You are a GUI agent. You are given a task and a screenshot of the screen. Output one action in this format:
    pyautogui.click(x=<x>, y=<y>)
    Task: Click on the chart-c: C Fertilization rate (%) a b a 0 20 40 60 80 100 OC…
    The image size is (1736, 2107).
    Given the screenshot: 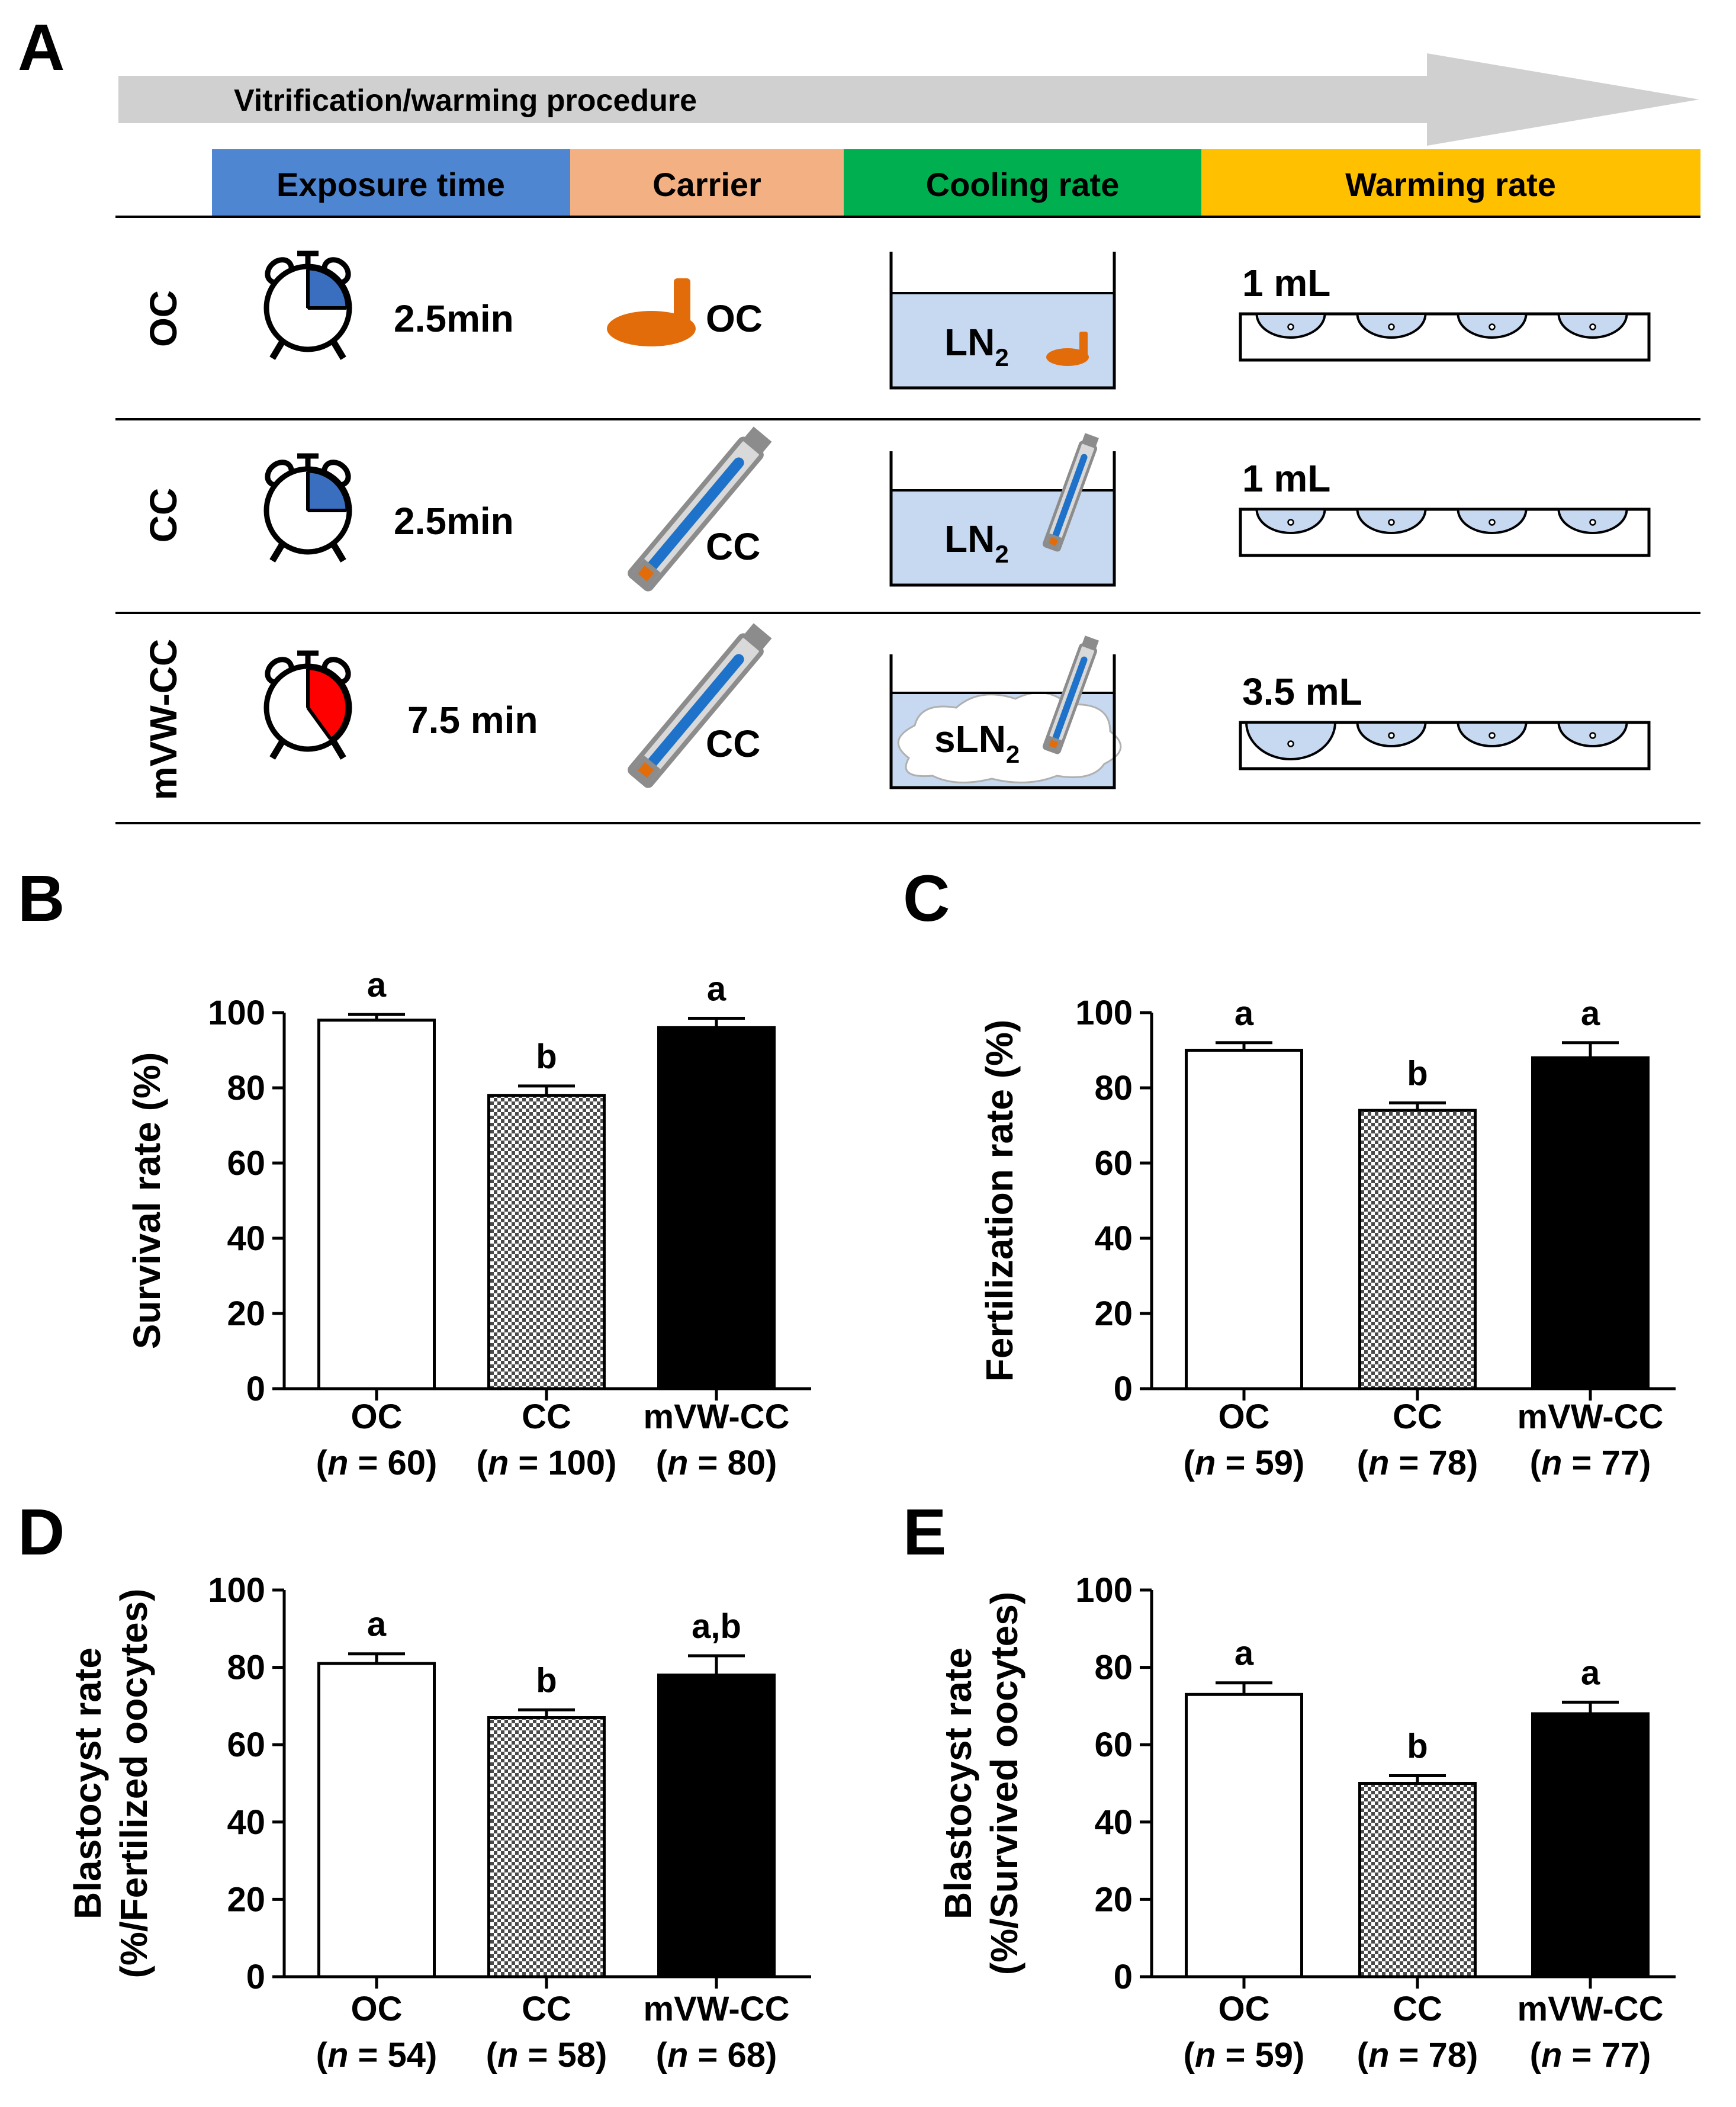 What is the action you would take?
    pyautogui.click(x=1289, y=1172)
    